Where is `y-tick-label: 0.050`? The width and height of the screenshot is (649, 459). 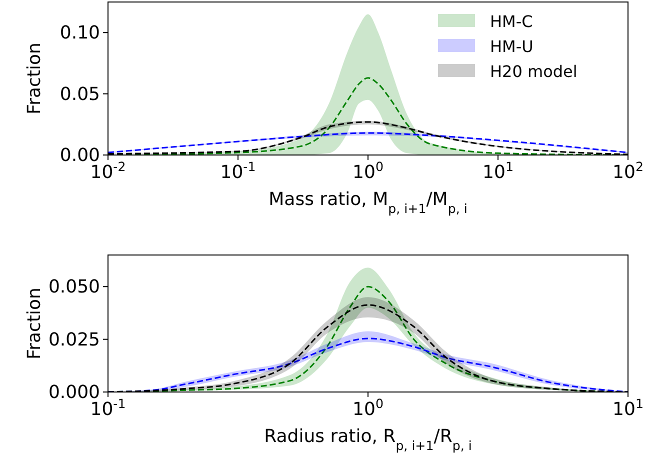 y-tick-label: 0.050 is located at coordinates (74, 287).